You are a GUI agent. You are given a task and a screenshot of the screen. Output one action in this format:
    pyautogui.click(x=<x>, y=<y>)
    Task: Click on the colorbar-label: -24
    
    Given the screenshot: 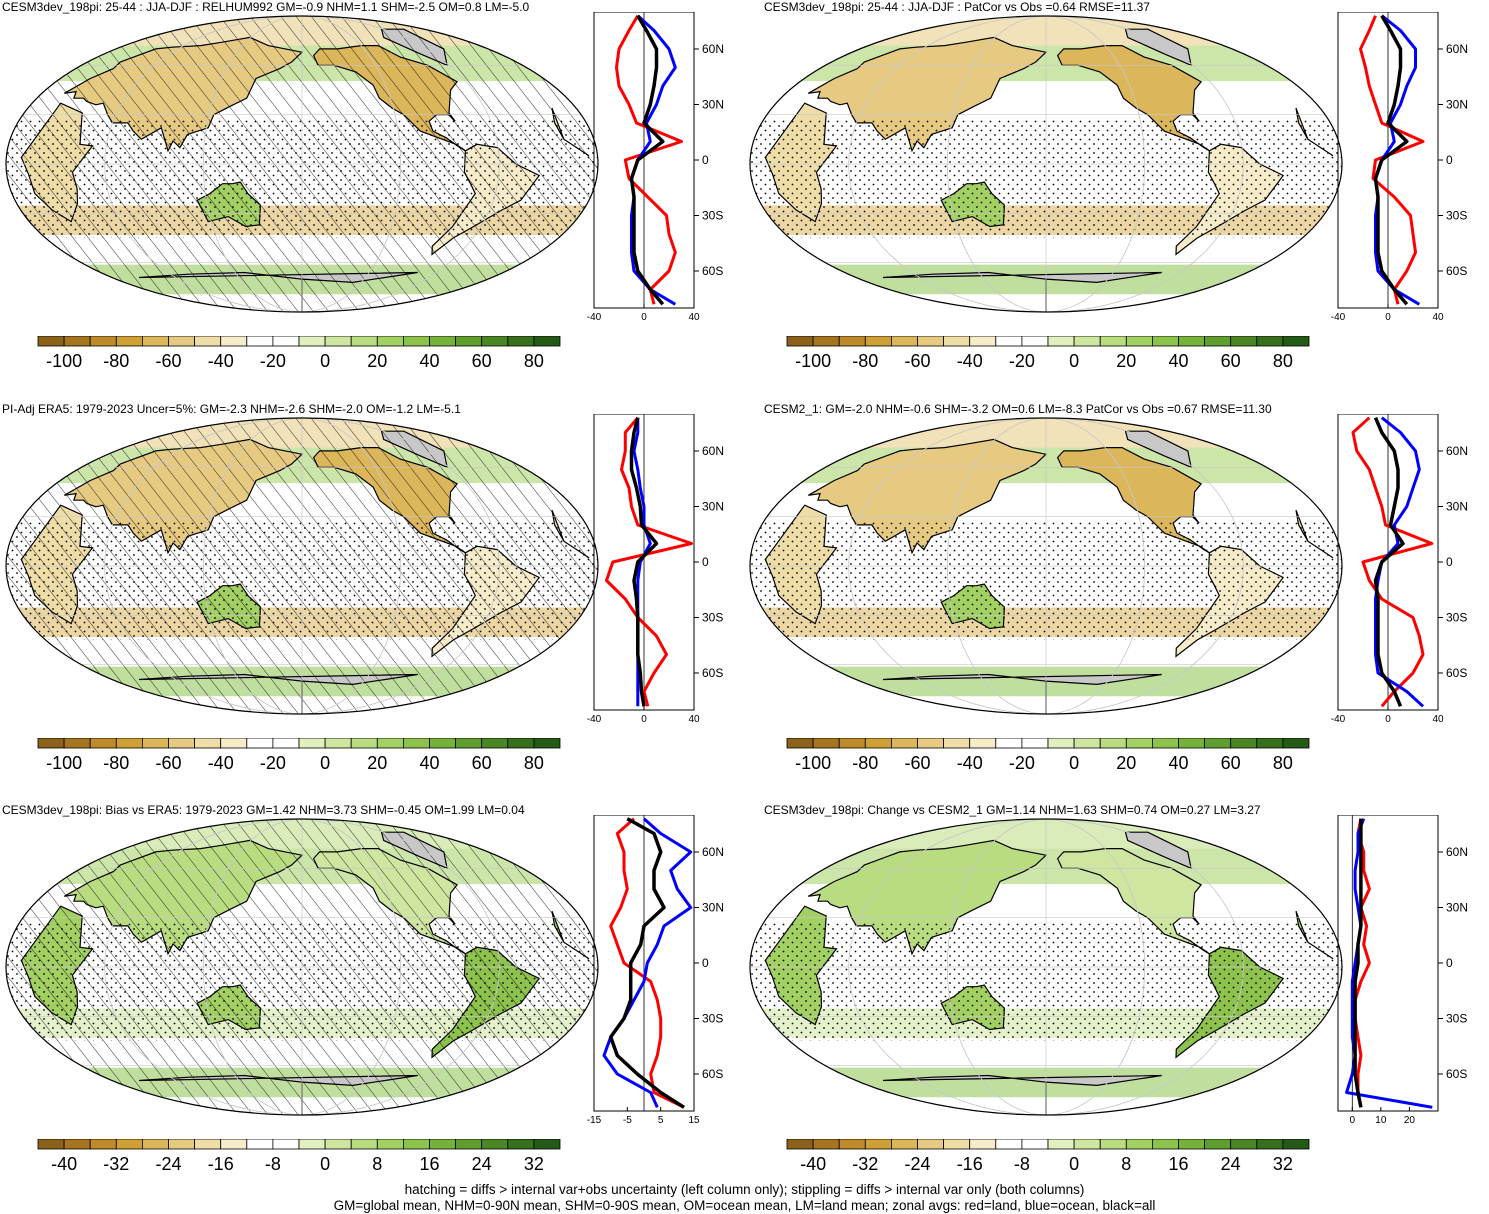 What is the action you would take?
    pyautogui.click(x=168, y=1164)
    